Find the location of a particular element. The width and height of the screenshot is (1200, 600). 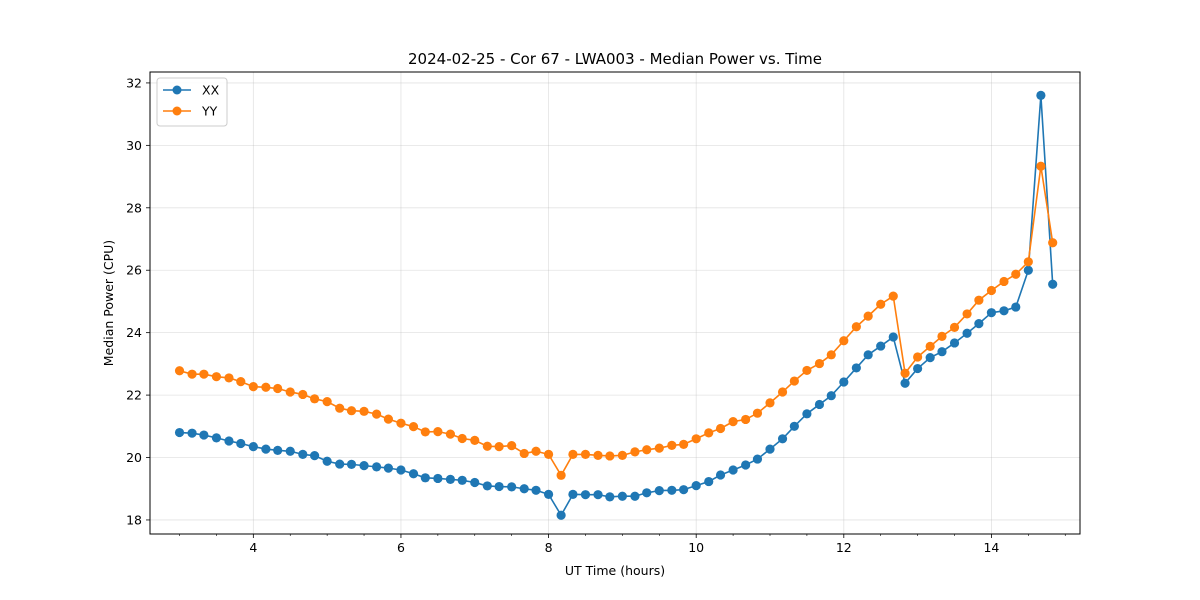

y-tick-label: 22 is located at coordinates (134, 395).